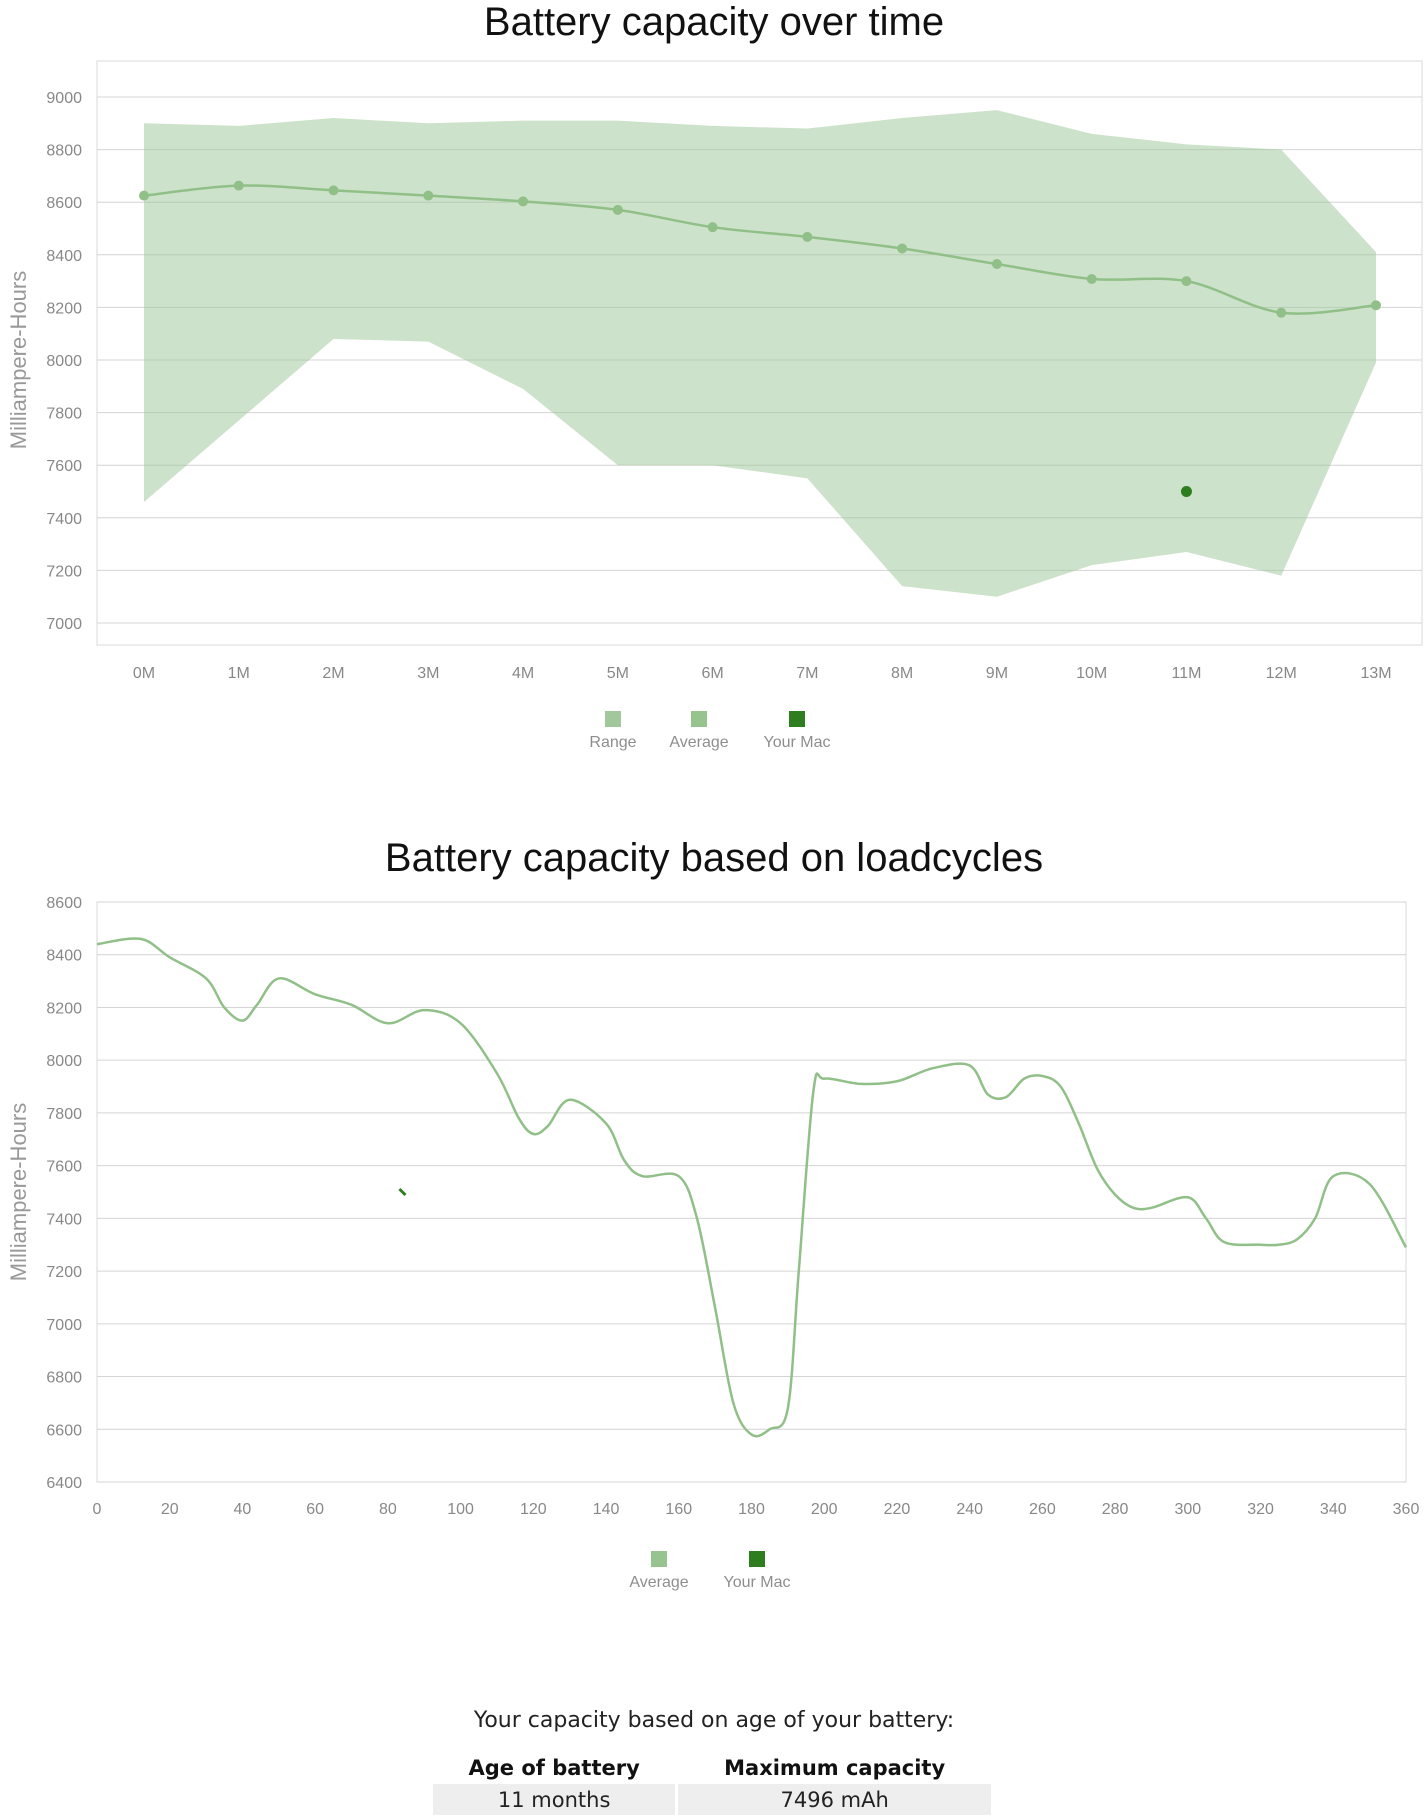 This screenshot has width=1428, height=1820. What do you see at coordinates (64, 903) in the screenshot?
I see `chart2-ytick-label: 8600` at bounding box center [64, 903].